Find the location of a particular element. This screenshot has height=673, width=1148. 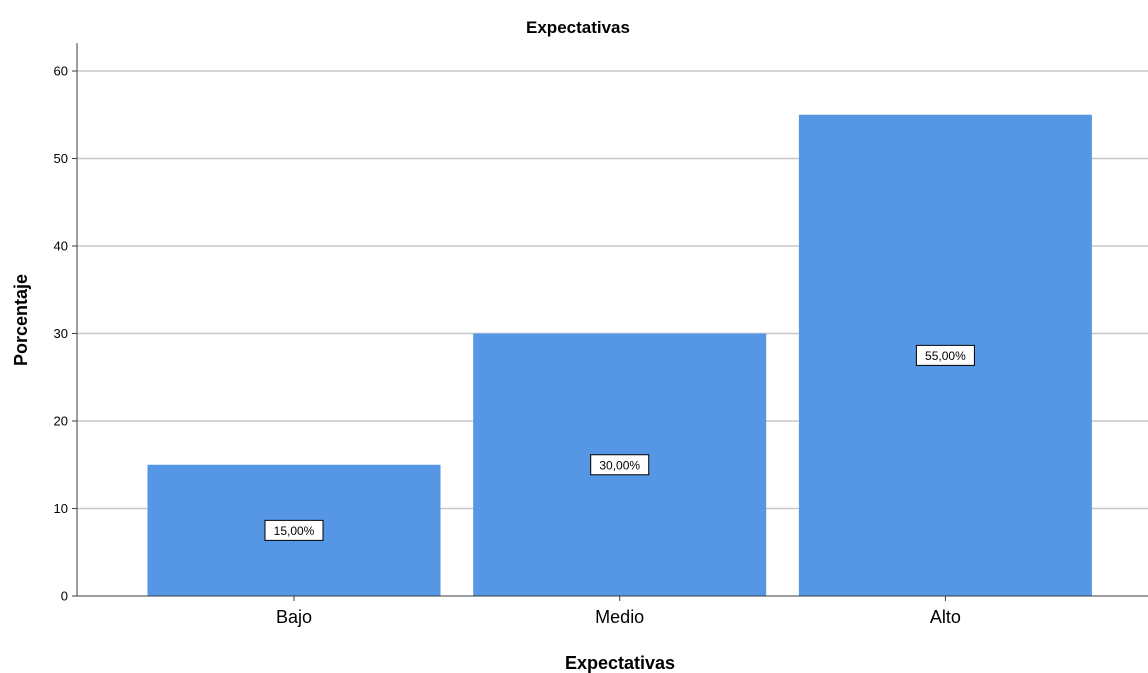

x-tick-label: Bajo is located at coordinates (294, 617).